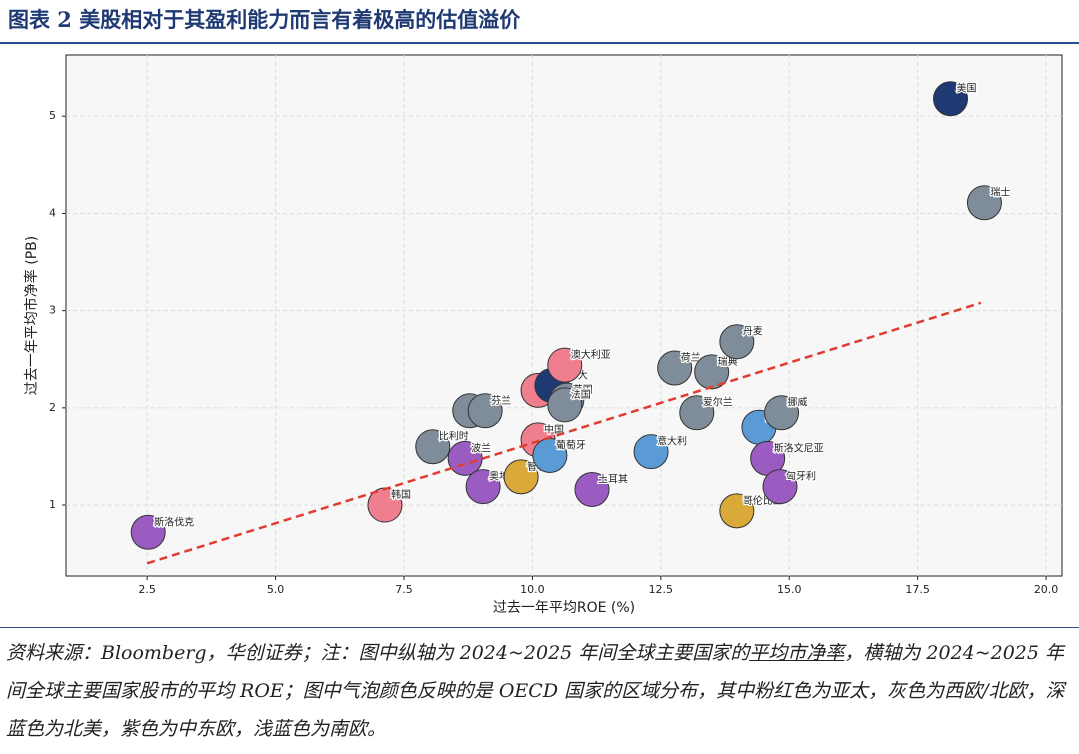  Describe the element at coordinates (591, 354) in the screenshot. I see `point-label: 澳大利亚` at that location.